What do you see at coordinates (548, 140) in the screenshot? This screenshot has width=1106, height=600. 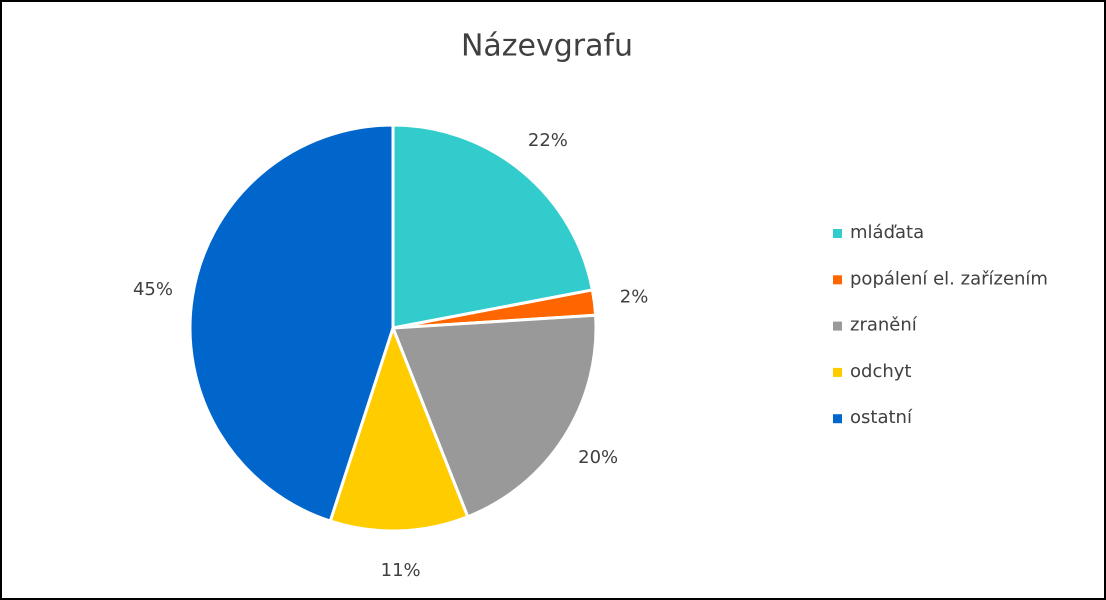 I see `data-label: 22%` at bounding box center [548, 140].